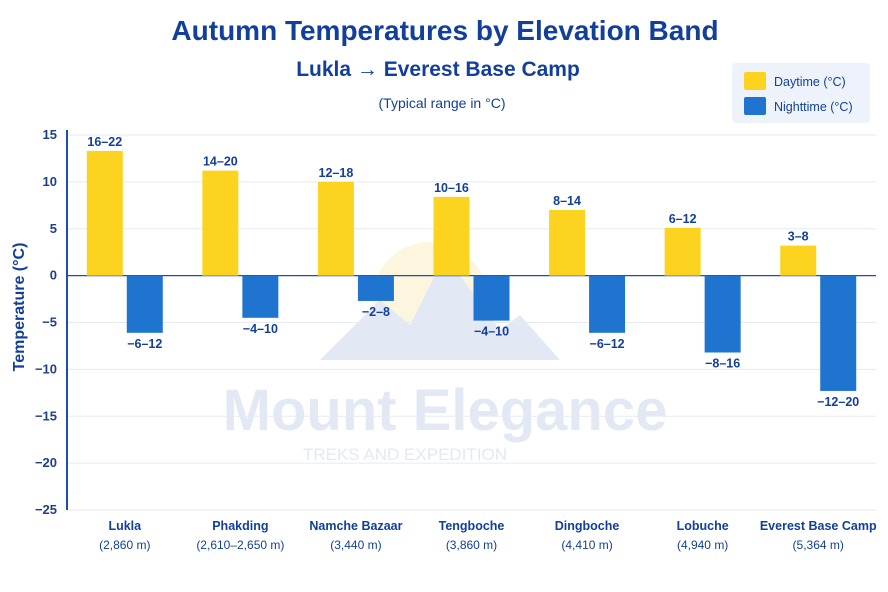 This screenshot has width=888, height=592. What do you see at coordinates (755, 81) in the screenshot?
I see `legend-swatch-daytime` at bounding box center [755, 81].